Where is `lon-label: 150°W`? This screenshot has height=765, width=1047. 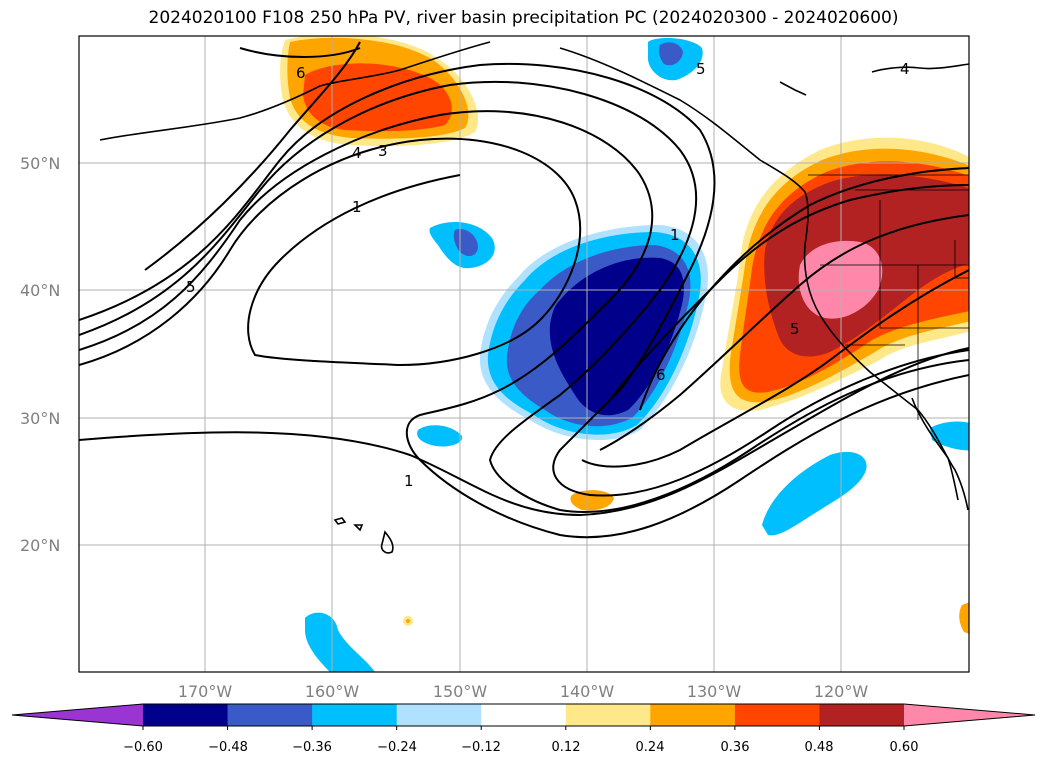
lon-label: 150°W is located at coordinates (460, 691).